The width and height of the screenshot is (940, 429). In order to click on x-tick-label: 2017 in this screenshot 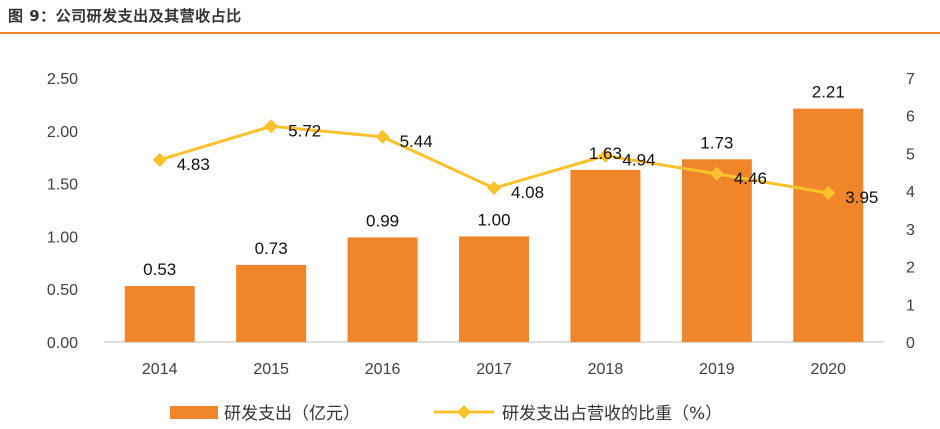, I will do `click(494, 369)`.